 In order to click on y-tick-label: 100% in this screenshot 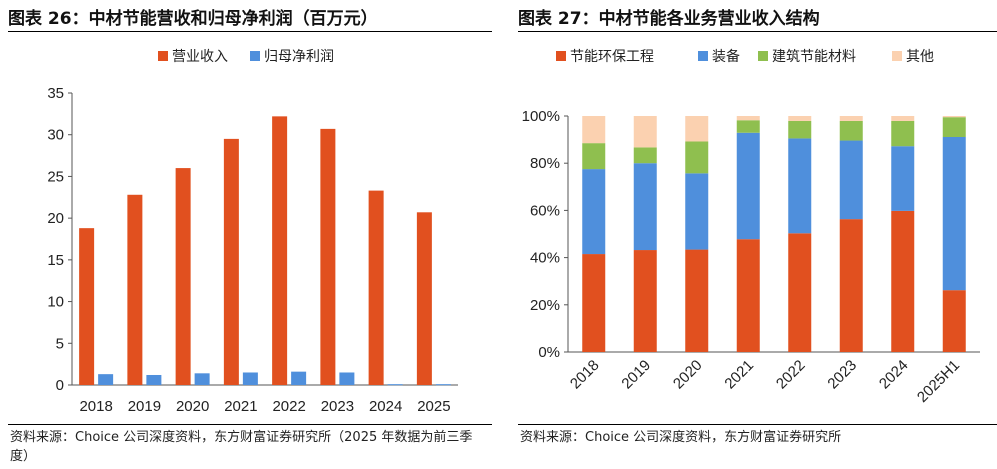, I will do `click(541, 116)`.